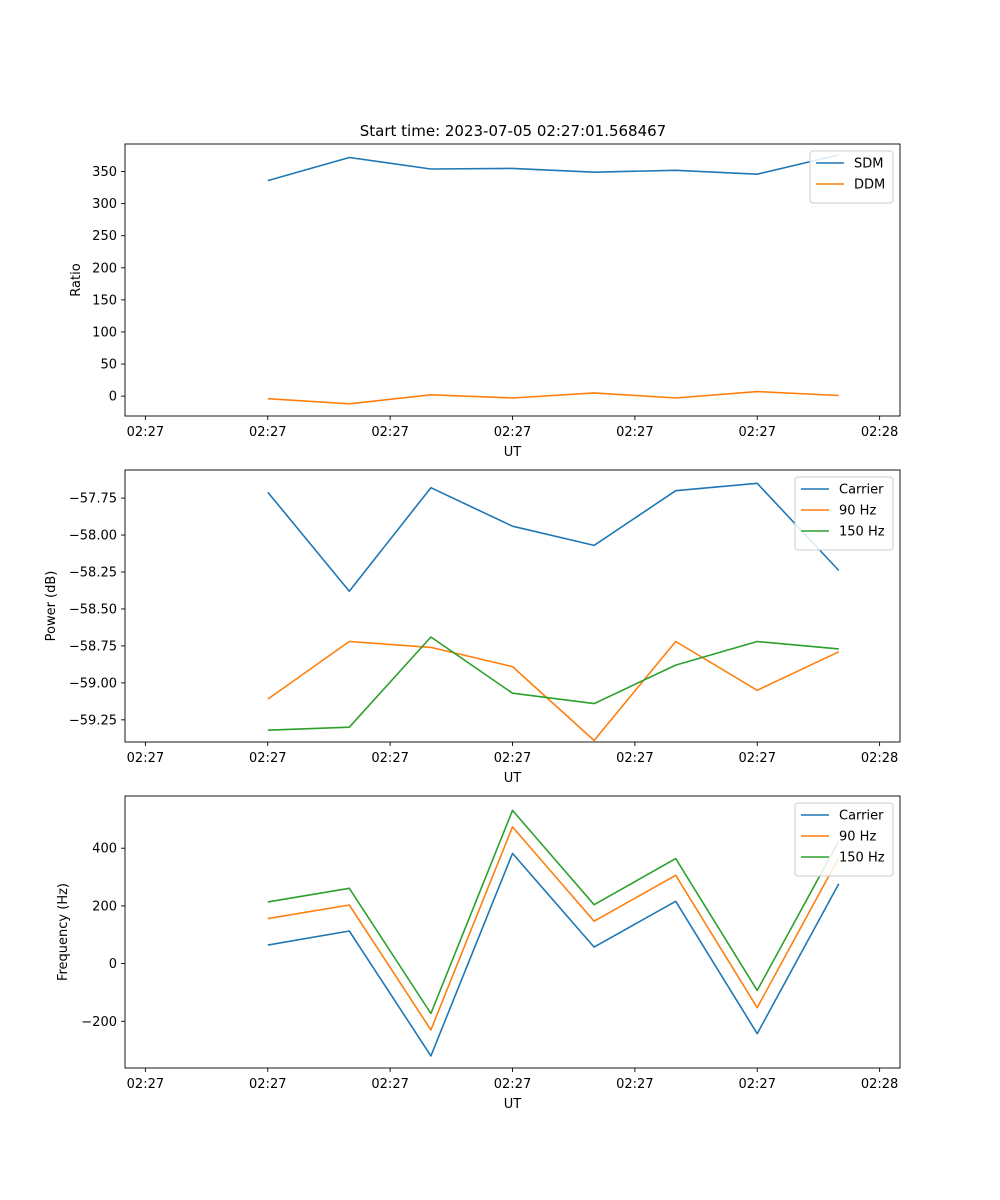 Image resolution: width=1000 pixels, height=1200 pixels. I want to click on series-line-sdm, so click(553, 168).